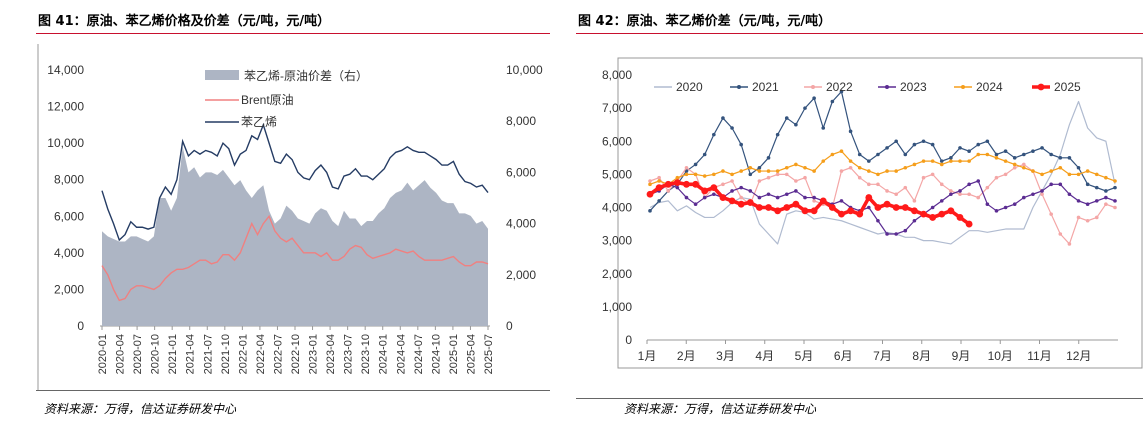 The height and width of the screenshot is (422, 1145). What do you see at coordinates (69, 216) in the screenshot?
I see `left-y-tick-label: 6,000` at bounding box center [69, 216].